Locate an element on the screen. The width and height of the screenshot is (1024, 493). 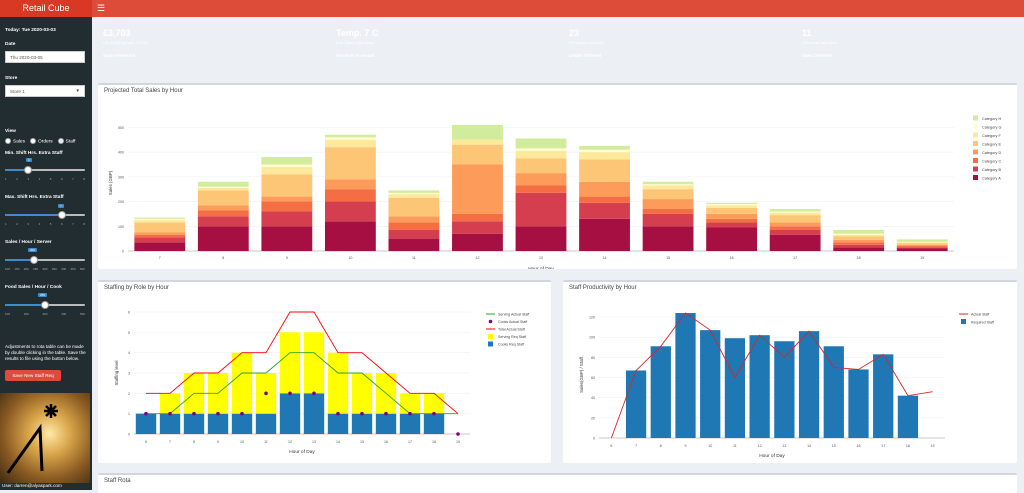
menu-icon: ☰ is located at coordinates (103, 8).